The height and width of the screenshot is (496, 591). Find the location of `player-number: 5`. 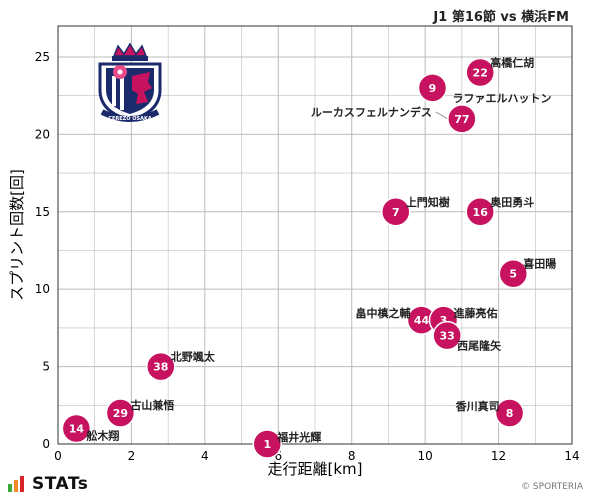

player-number: 5 is located at coordinates (513, 274).